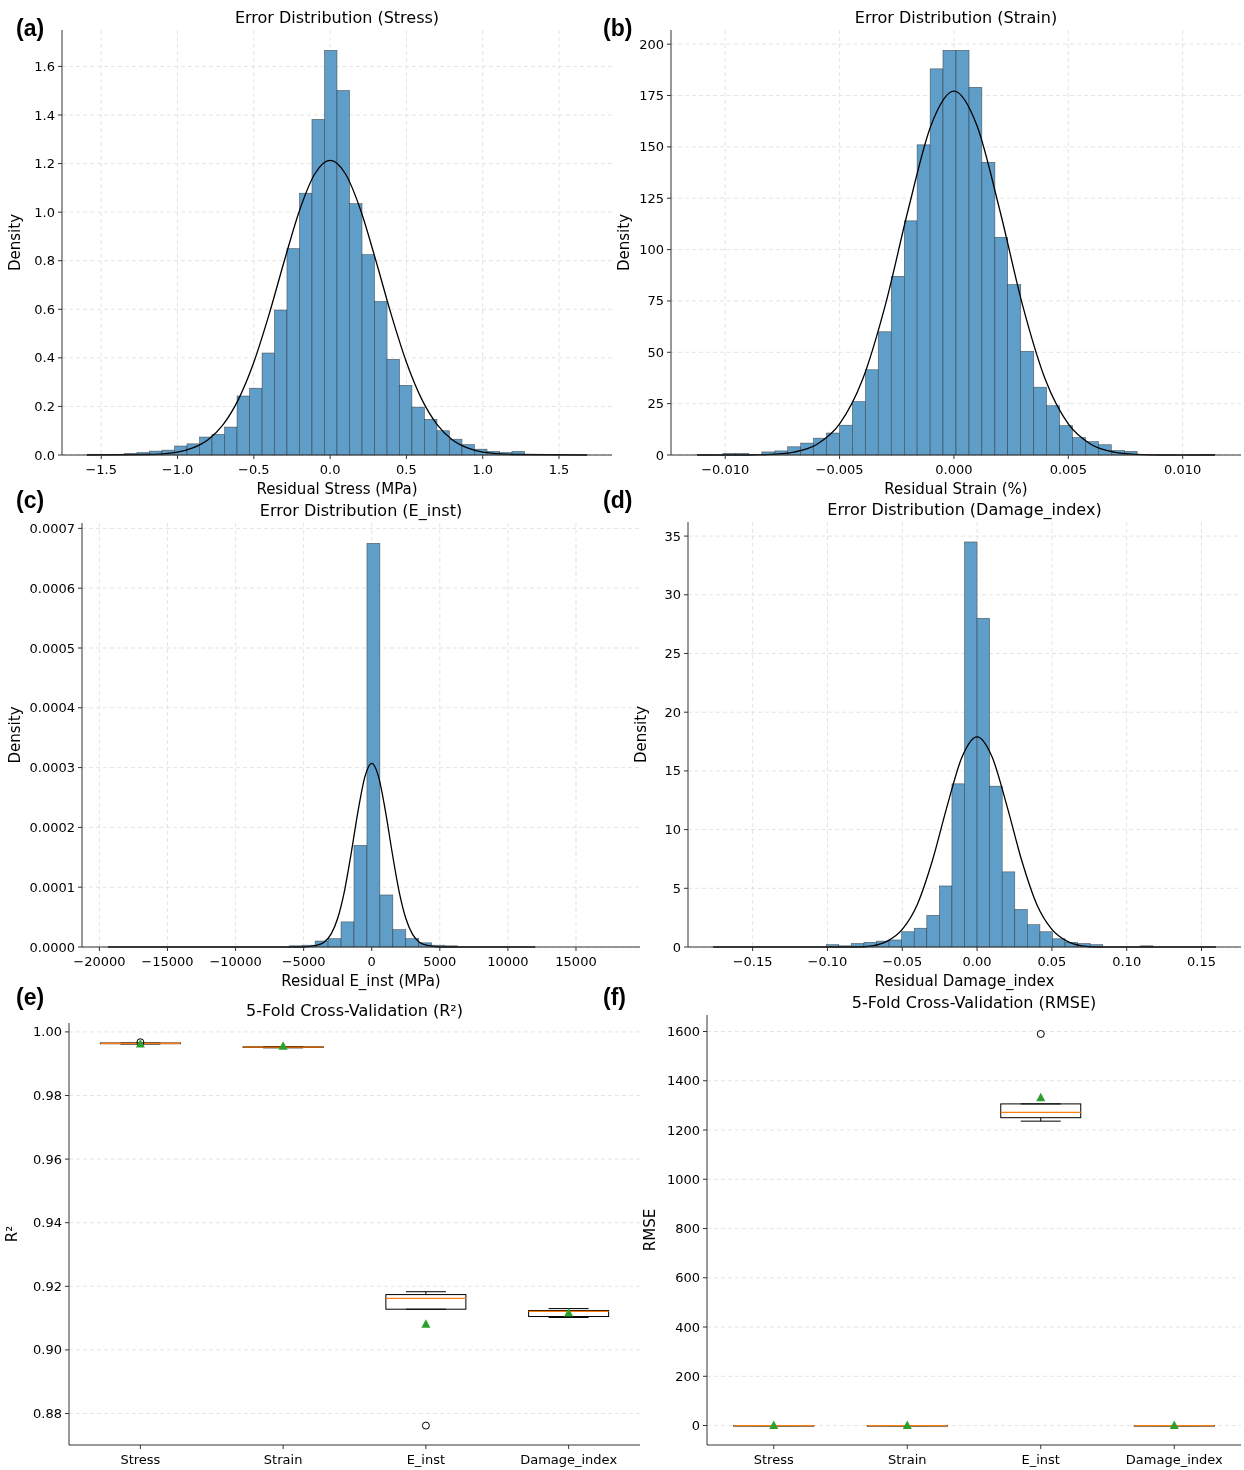  I want to click on y-tick-label: 1000, so click(683, 1179).